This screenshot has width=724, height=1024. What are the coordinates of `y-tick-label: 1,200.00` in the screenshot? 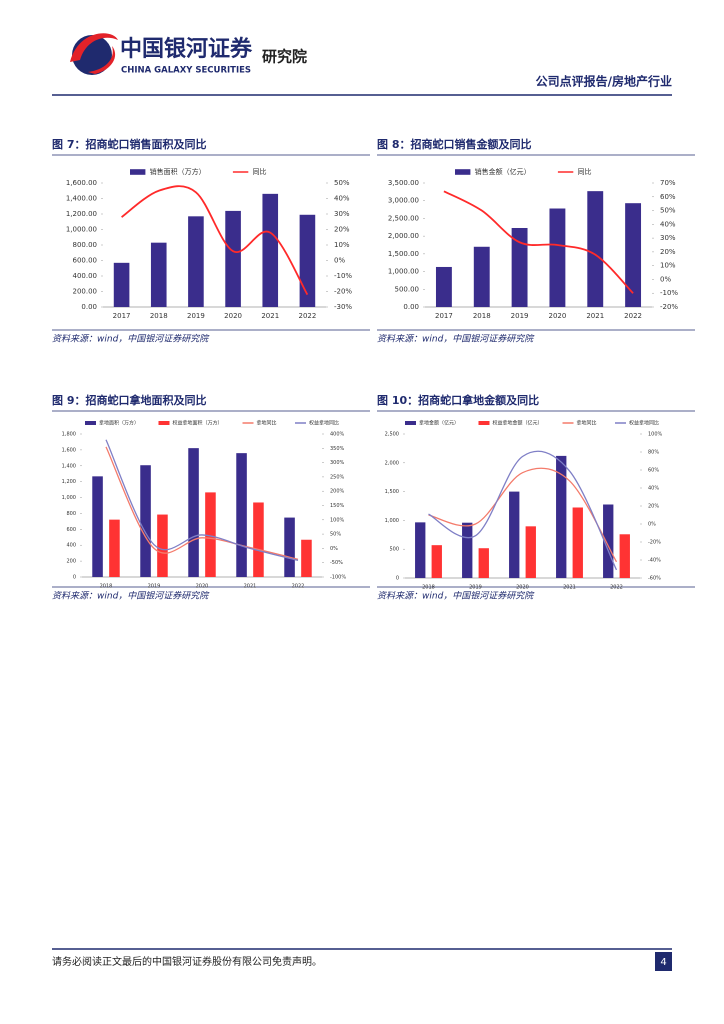 It's located at (81, 214).